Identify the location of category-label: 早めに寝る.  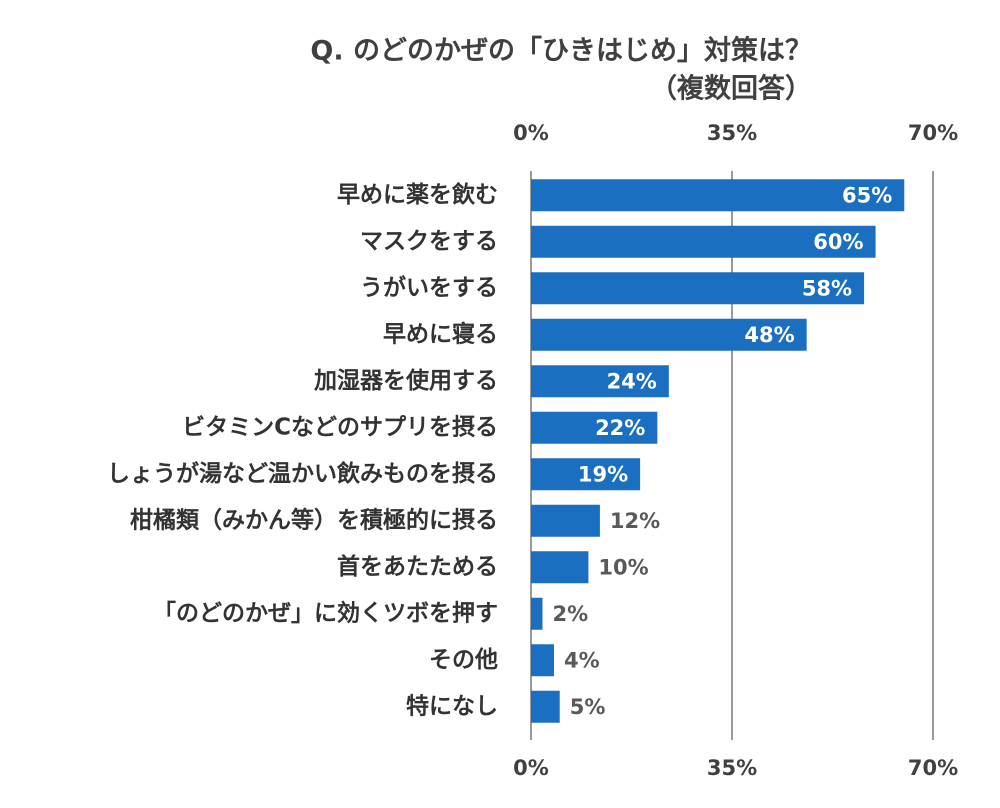
(440, 333).